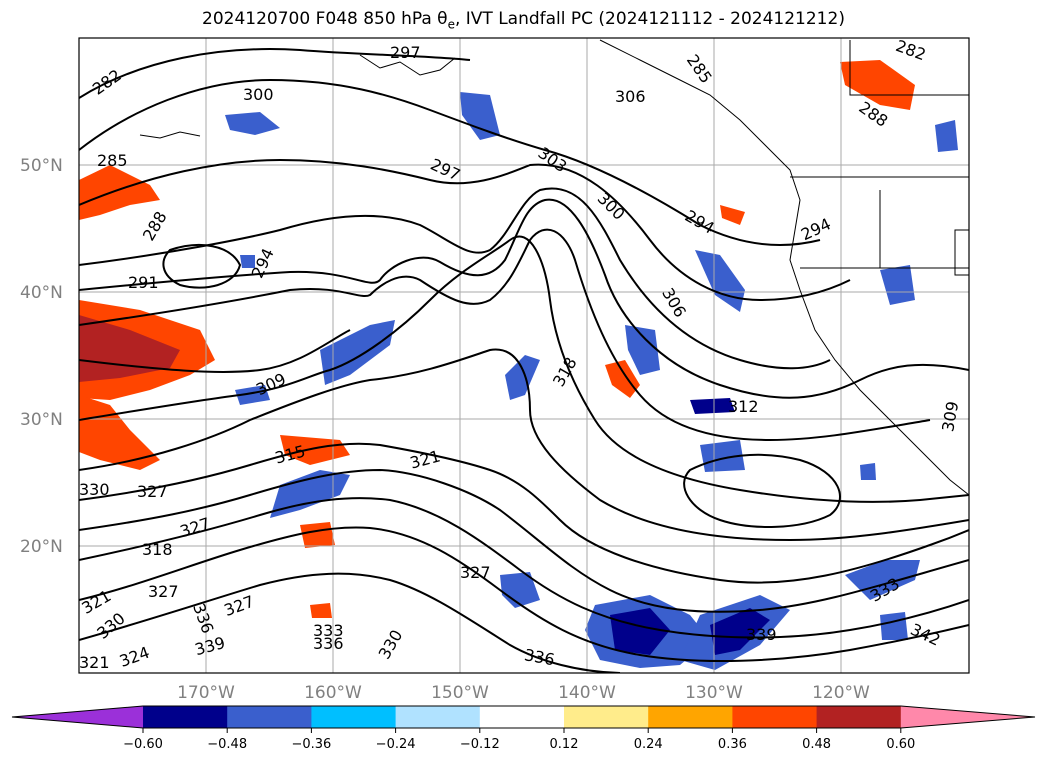 This screenshot has height=767, width=1047. What do you see at coordinates (967, 717) in the screenshot?
I see `colorbar-extend-high` at bounding box center [967, 717].